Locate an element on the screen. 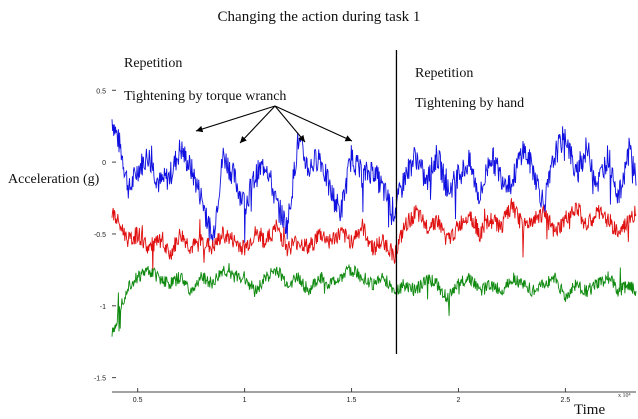  x-tick-label: 1.5 is located at coordinates (352, 400).